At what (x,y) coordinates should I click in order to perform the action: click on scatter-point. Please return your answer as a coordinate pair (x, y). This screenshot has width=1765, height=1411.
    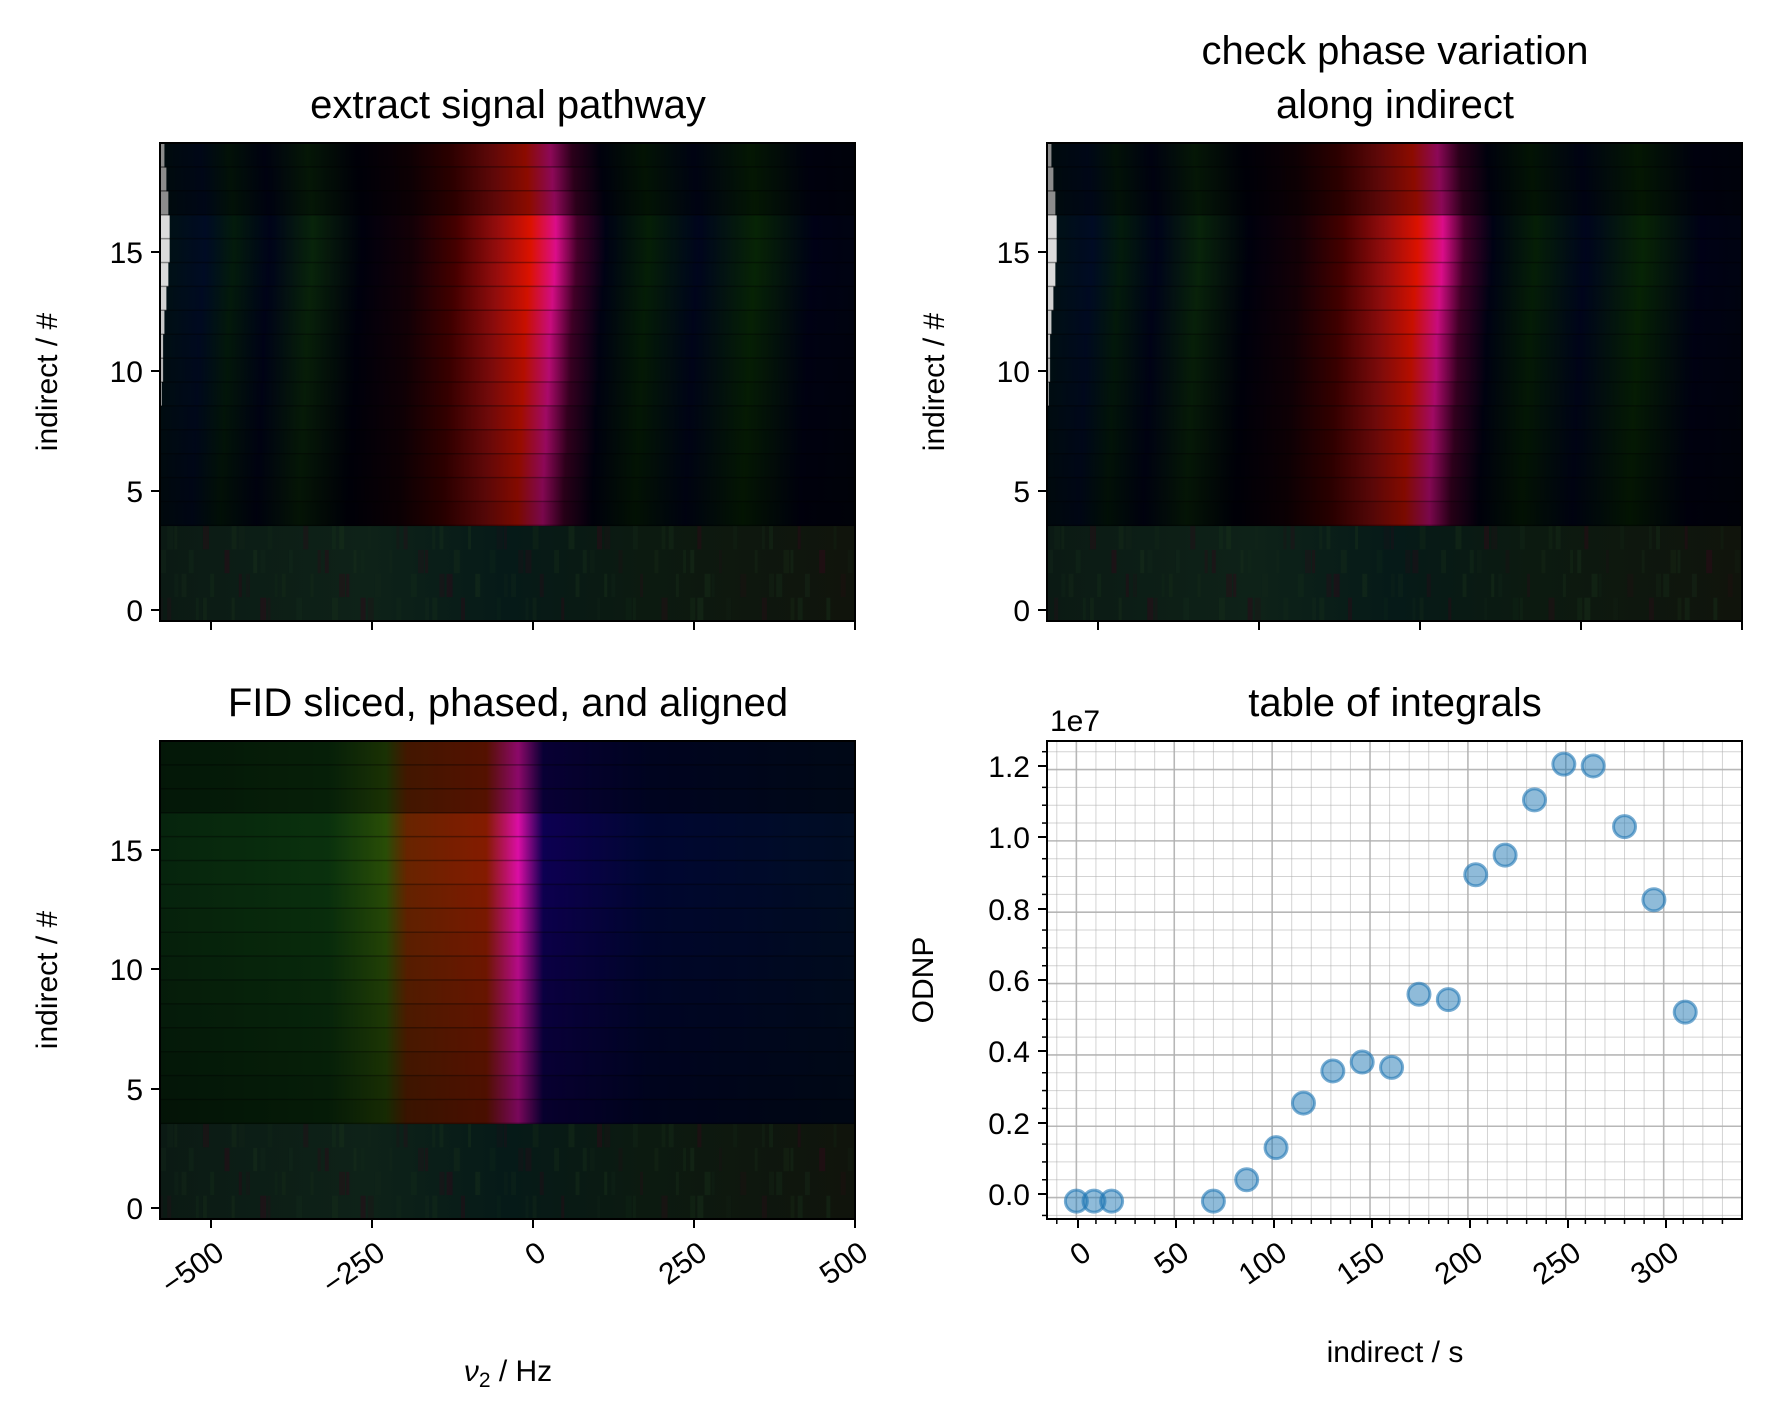
    Looking at the image, I should click on (1625, 827).